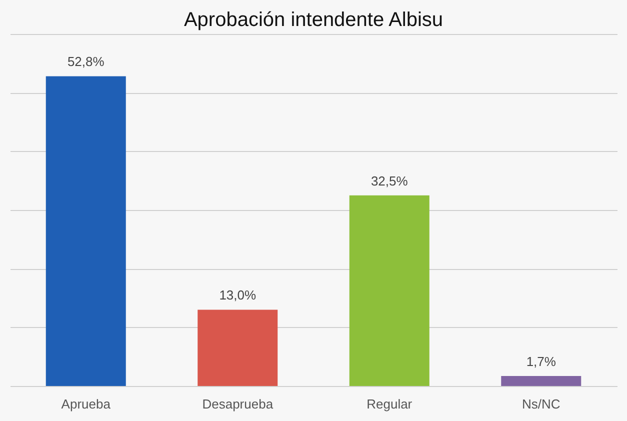  Describe the element at coordinates (389, 404) in the screenshot. I see `x-tick-label: Regular` at that location.